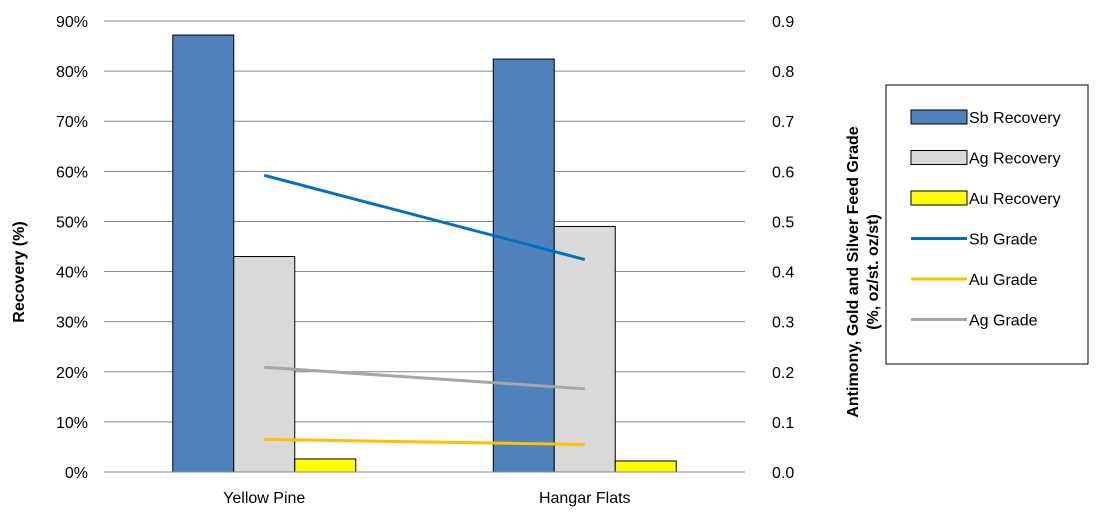 Image resolution: width=1097 pixels, height=512 pixels. What do you see at coordinates (72, 273) in the screenshot?
I see `y-tick-label: 40%` at bounding box center [72, 273].